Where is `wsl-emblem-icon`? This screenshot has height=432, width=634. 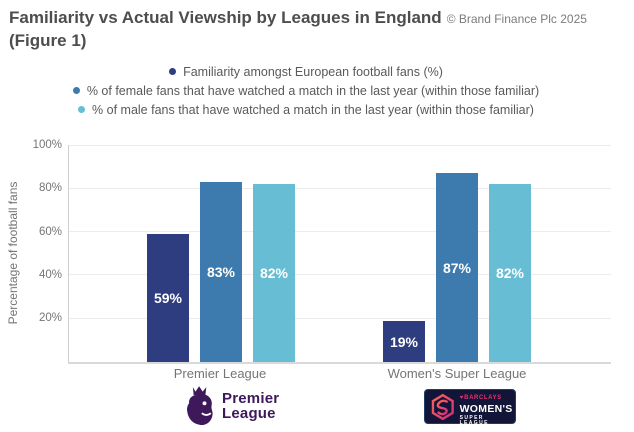 wsl-emblem-icon is located at coordinates (442, 406).